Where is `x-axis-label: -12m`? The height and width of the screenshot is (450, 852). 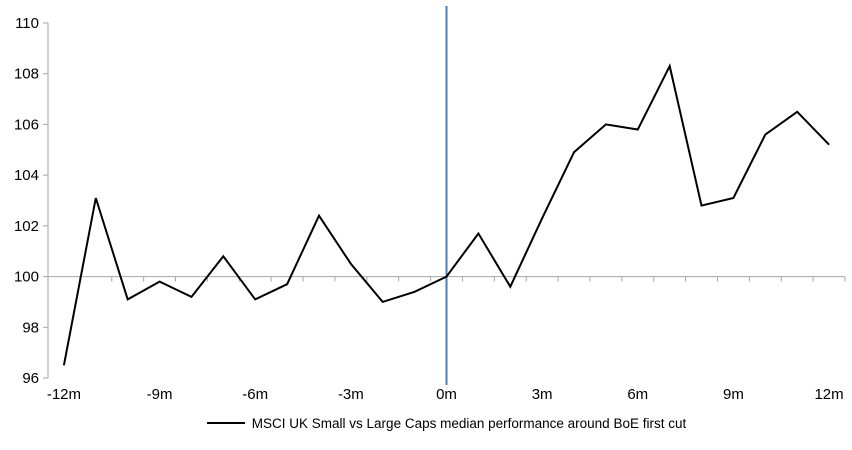 x-axis-label: -12m is located at coordinates (64, 394).